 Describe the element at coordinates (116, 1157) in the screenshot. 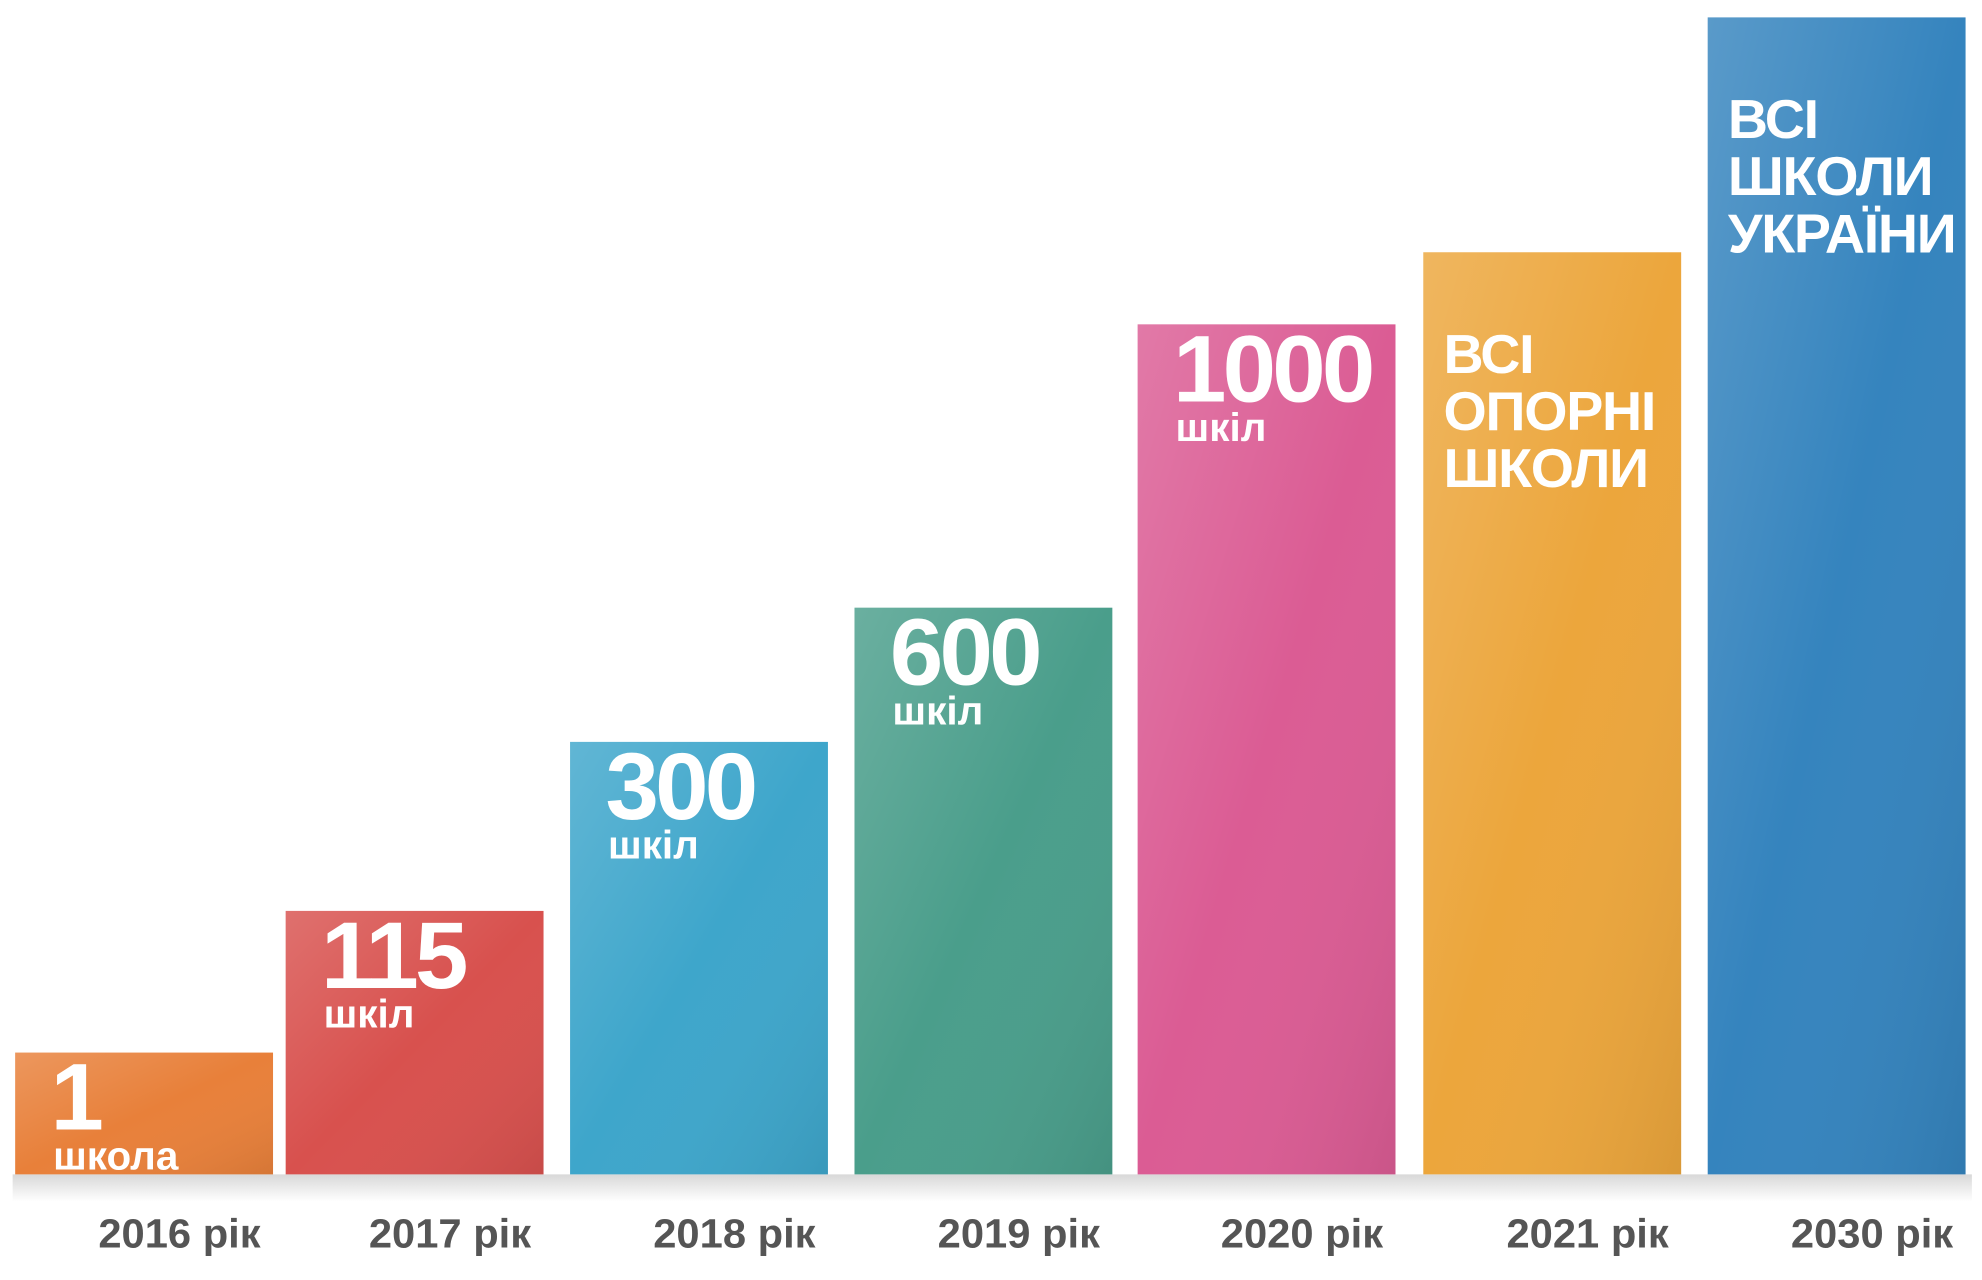

I see `bar-unit: школа` at that location.